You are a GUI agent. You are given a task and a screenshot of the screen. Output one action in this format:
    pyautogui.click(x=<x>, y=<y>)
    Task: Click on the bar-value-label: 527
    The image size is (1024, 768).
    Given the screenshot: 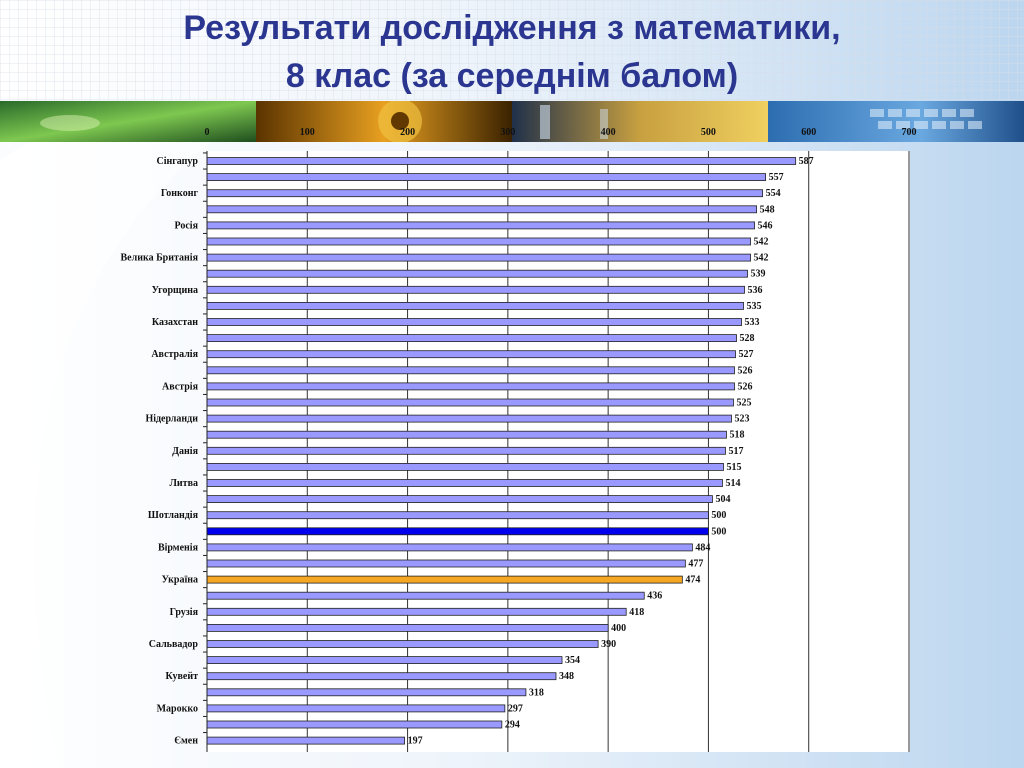 What is the action you would take?
    pyautogui.click(x=746, y=354)
    